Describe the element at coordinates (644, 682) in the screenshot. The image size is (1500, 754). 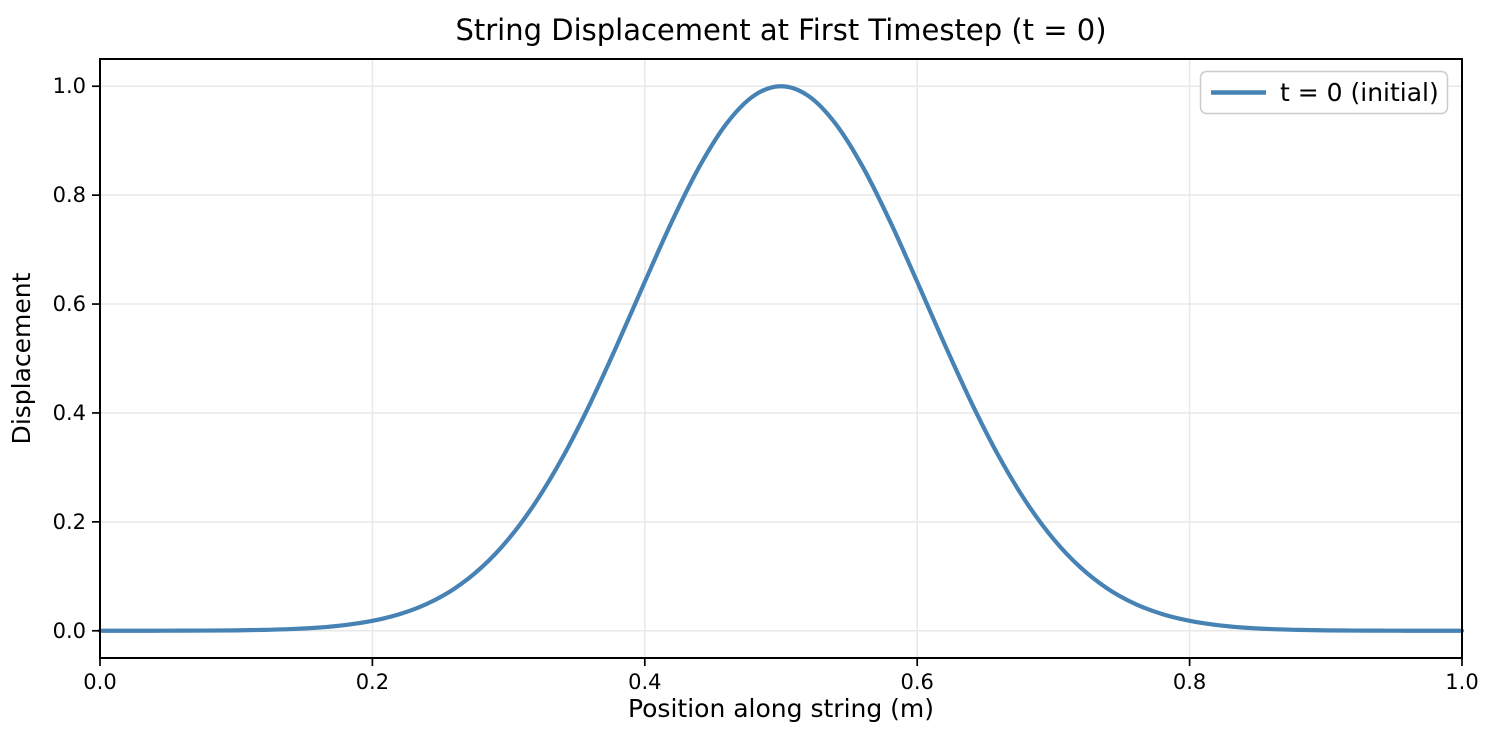
I see `x-tick-label: 0.4` at that location.